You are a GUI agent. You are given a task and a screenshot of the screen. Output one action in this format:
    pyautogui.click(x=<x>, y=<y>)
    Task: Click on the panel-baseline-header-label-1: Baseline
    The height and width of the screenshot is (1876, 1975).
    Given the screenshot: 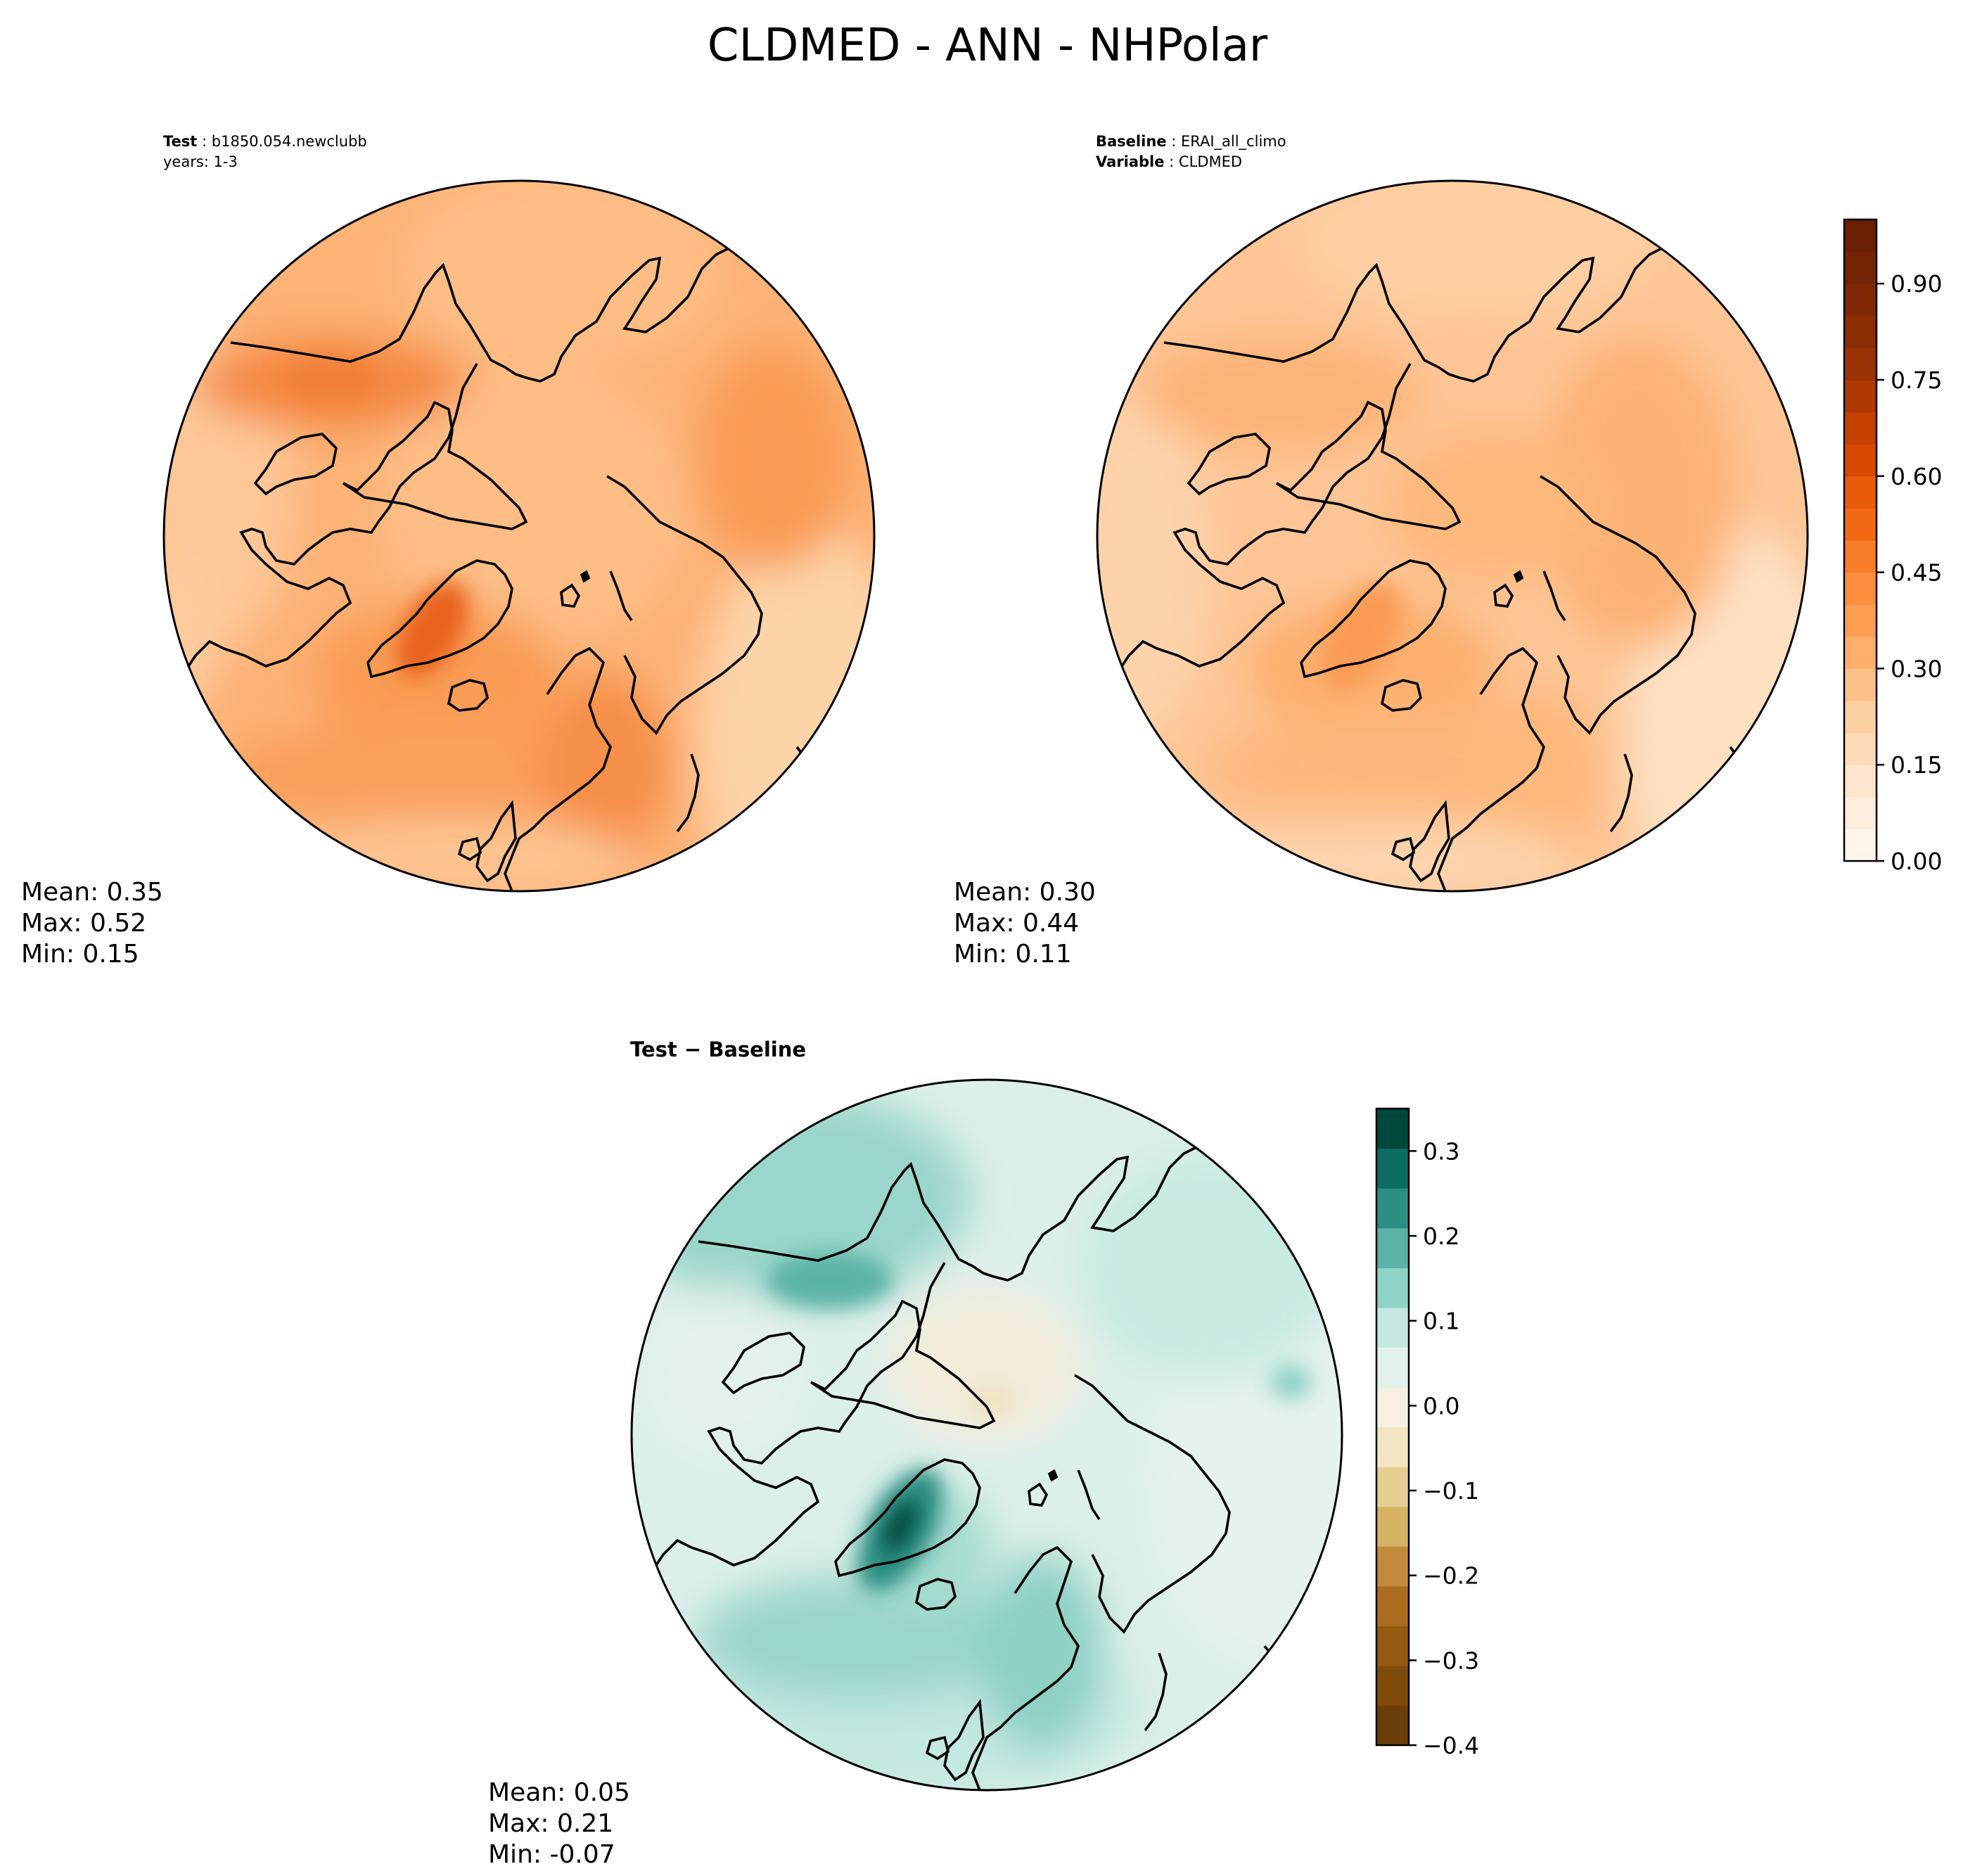 What is the action you would take?
    pyautogui.click(x=1131, y=141)
    